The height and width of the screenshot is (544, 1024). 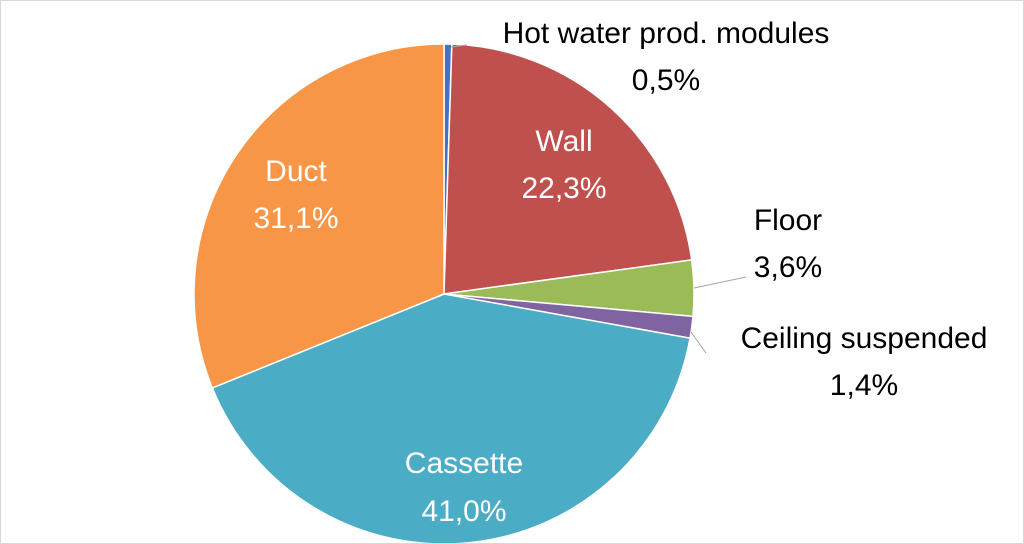 What do you see at coordinates (563, 188) in the screenshot?
I see `slice-value-label-wall: 22,3%` at bounding box center [563, 188].